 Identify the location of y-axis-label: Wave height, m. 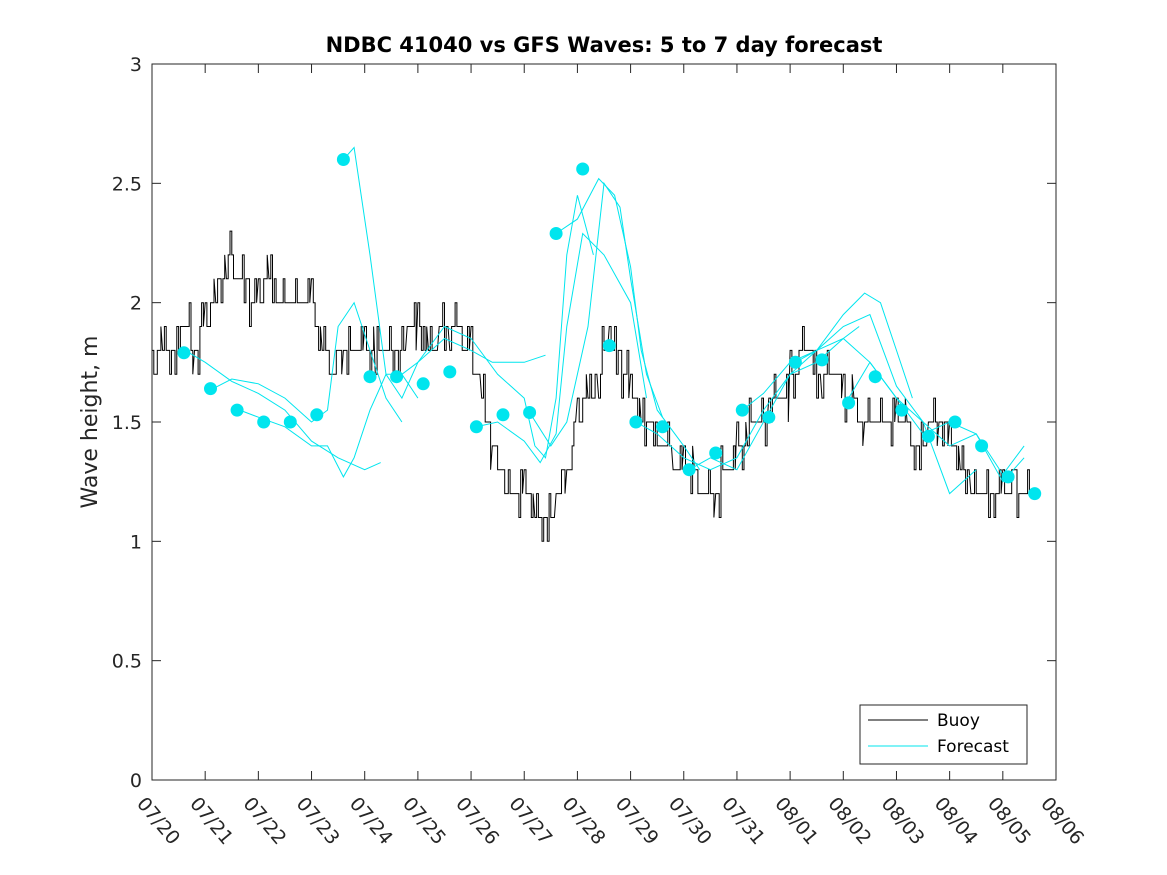
(90, 422).